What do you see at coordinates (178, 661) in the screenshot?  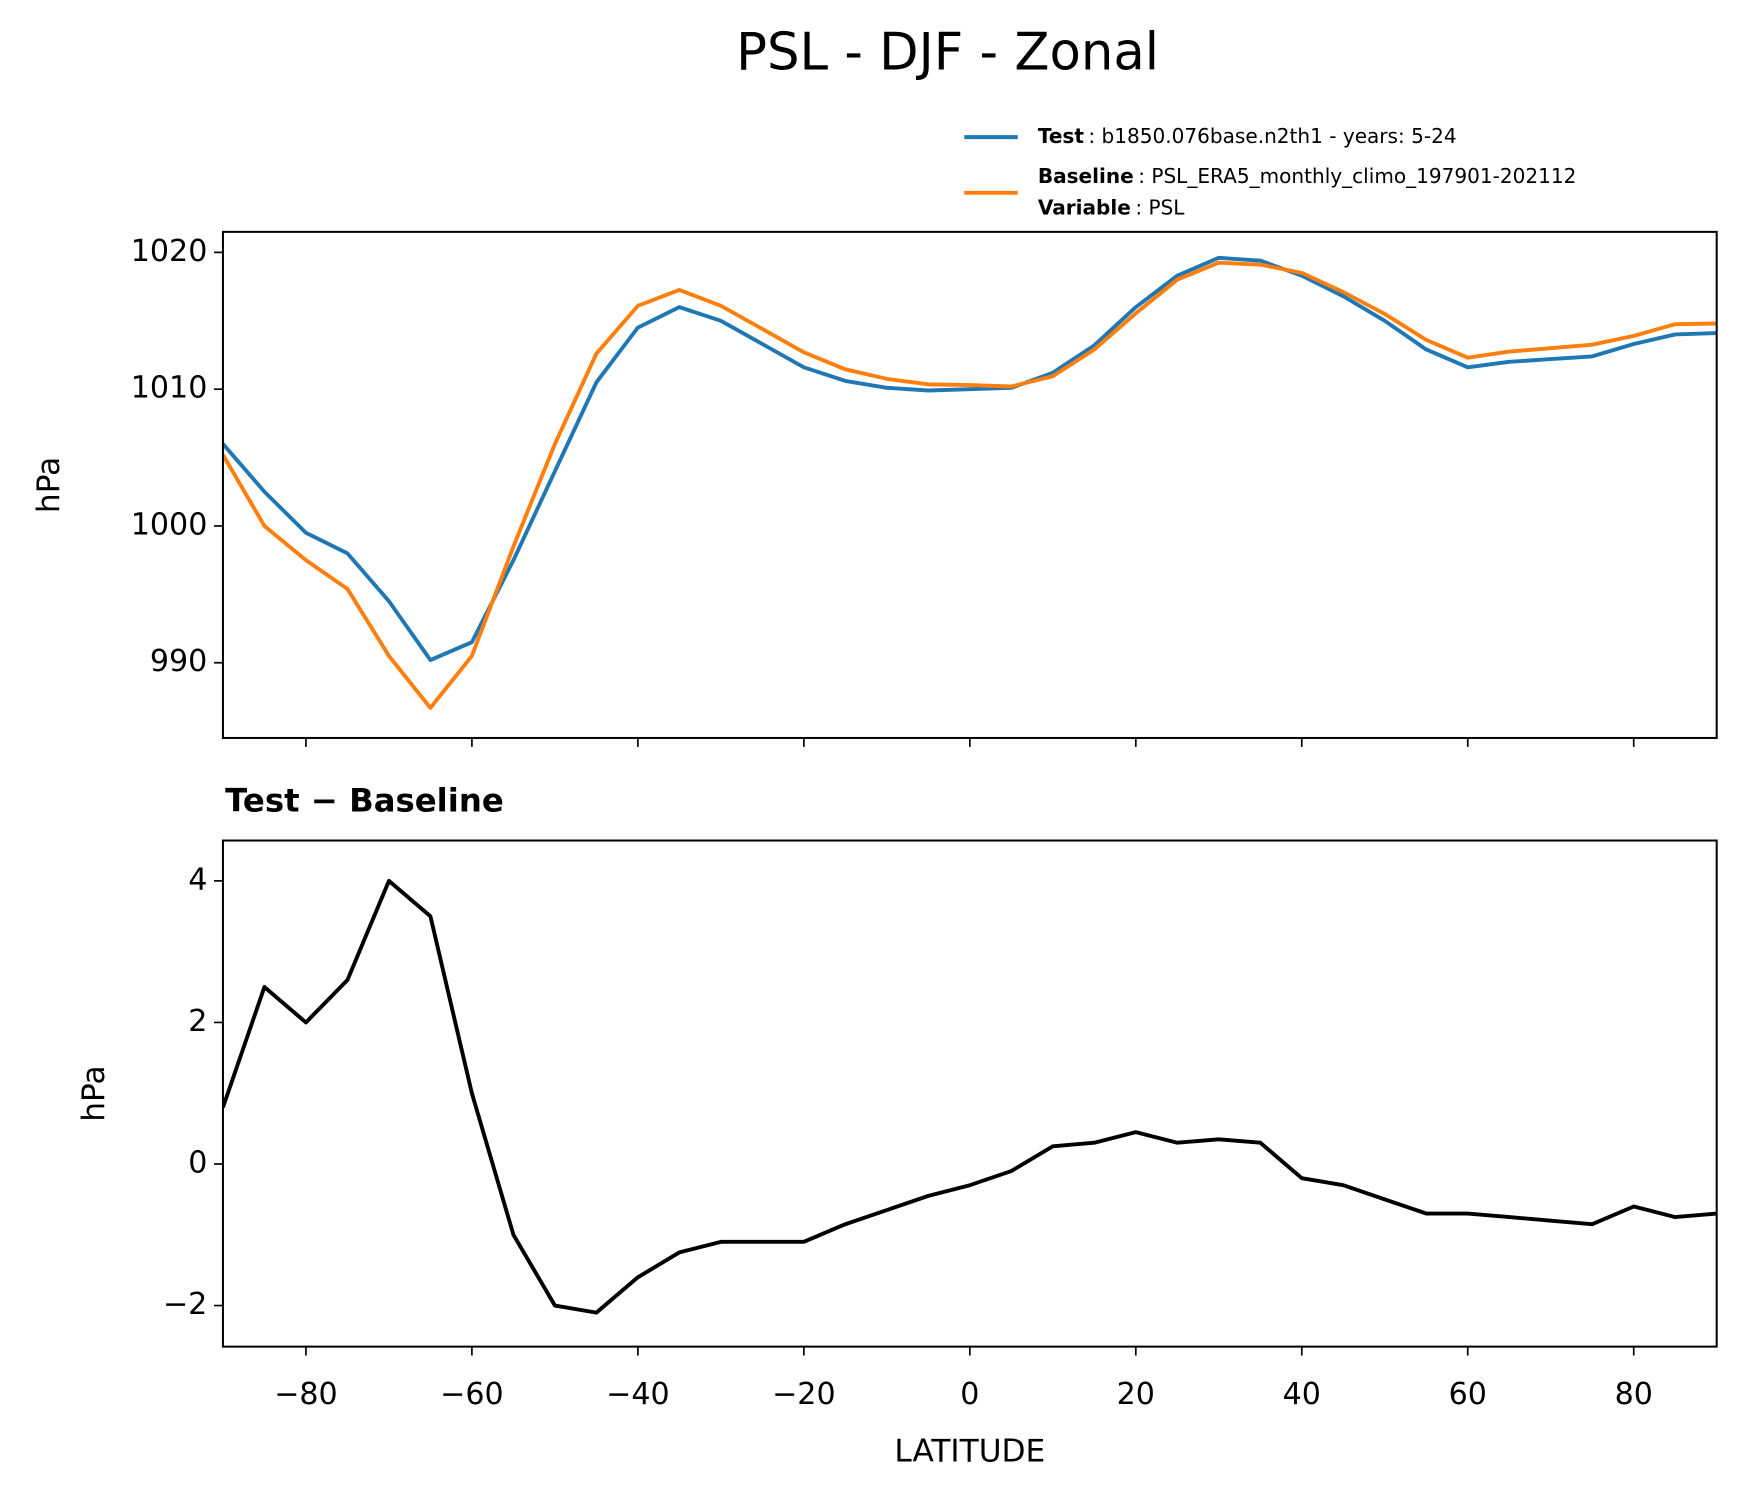 I see `y-tick-label: 990` at bounding box center [178, 661].